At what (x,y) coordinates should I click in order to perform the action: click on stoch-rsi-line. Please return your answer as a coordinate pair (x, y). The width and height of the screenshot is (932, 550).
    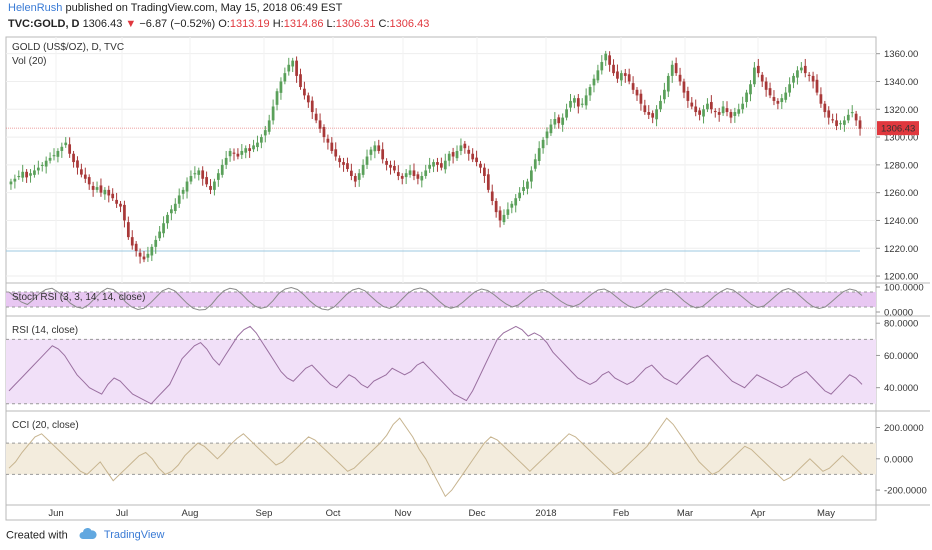
    Looking at the image, I should click on (435, 298).